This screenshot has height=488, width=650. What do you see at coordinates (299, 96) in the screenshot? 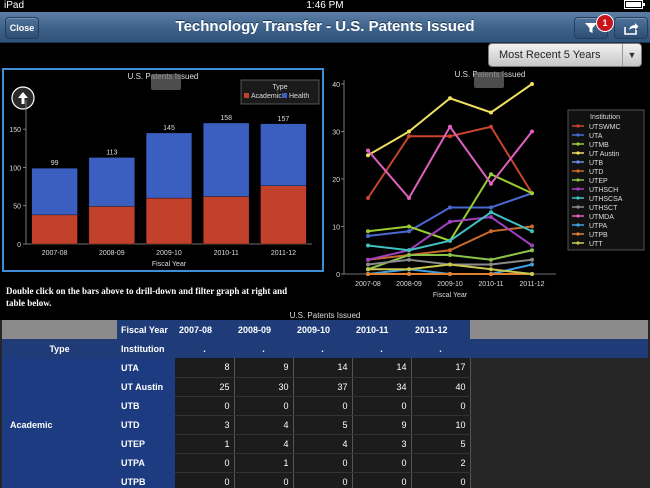
I see `legend-label: Health` at bounding box center [299, 96].